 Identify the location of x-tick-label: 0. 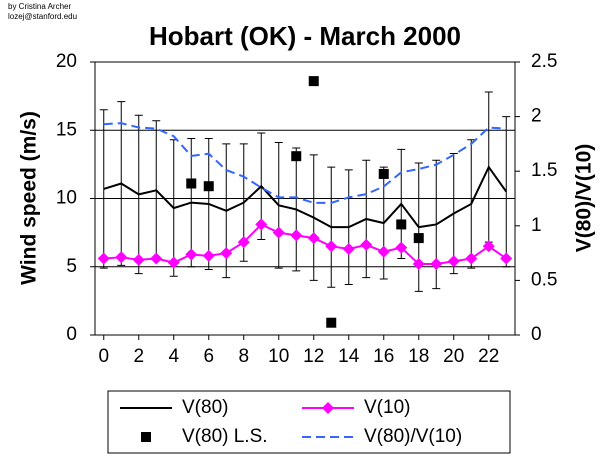
(103, 356).